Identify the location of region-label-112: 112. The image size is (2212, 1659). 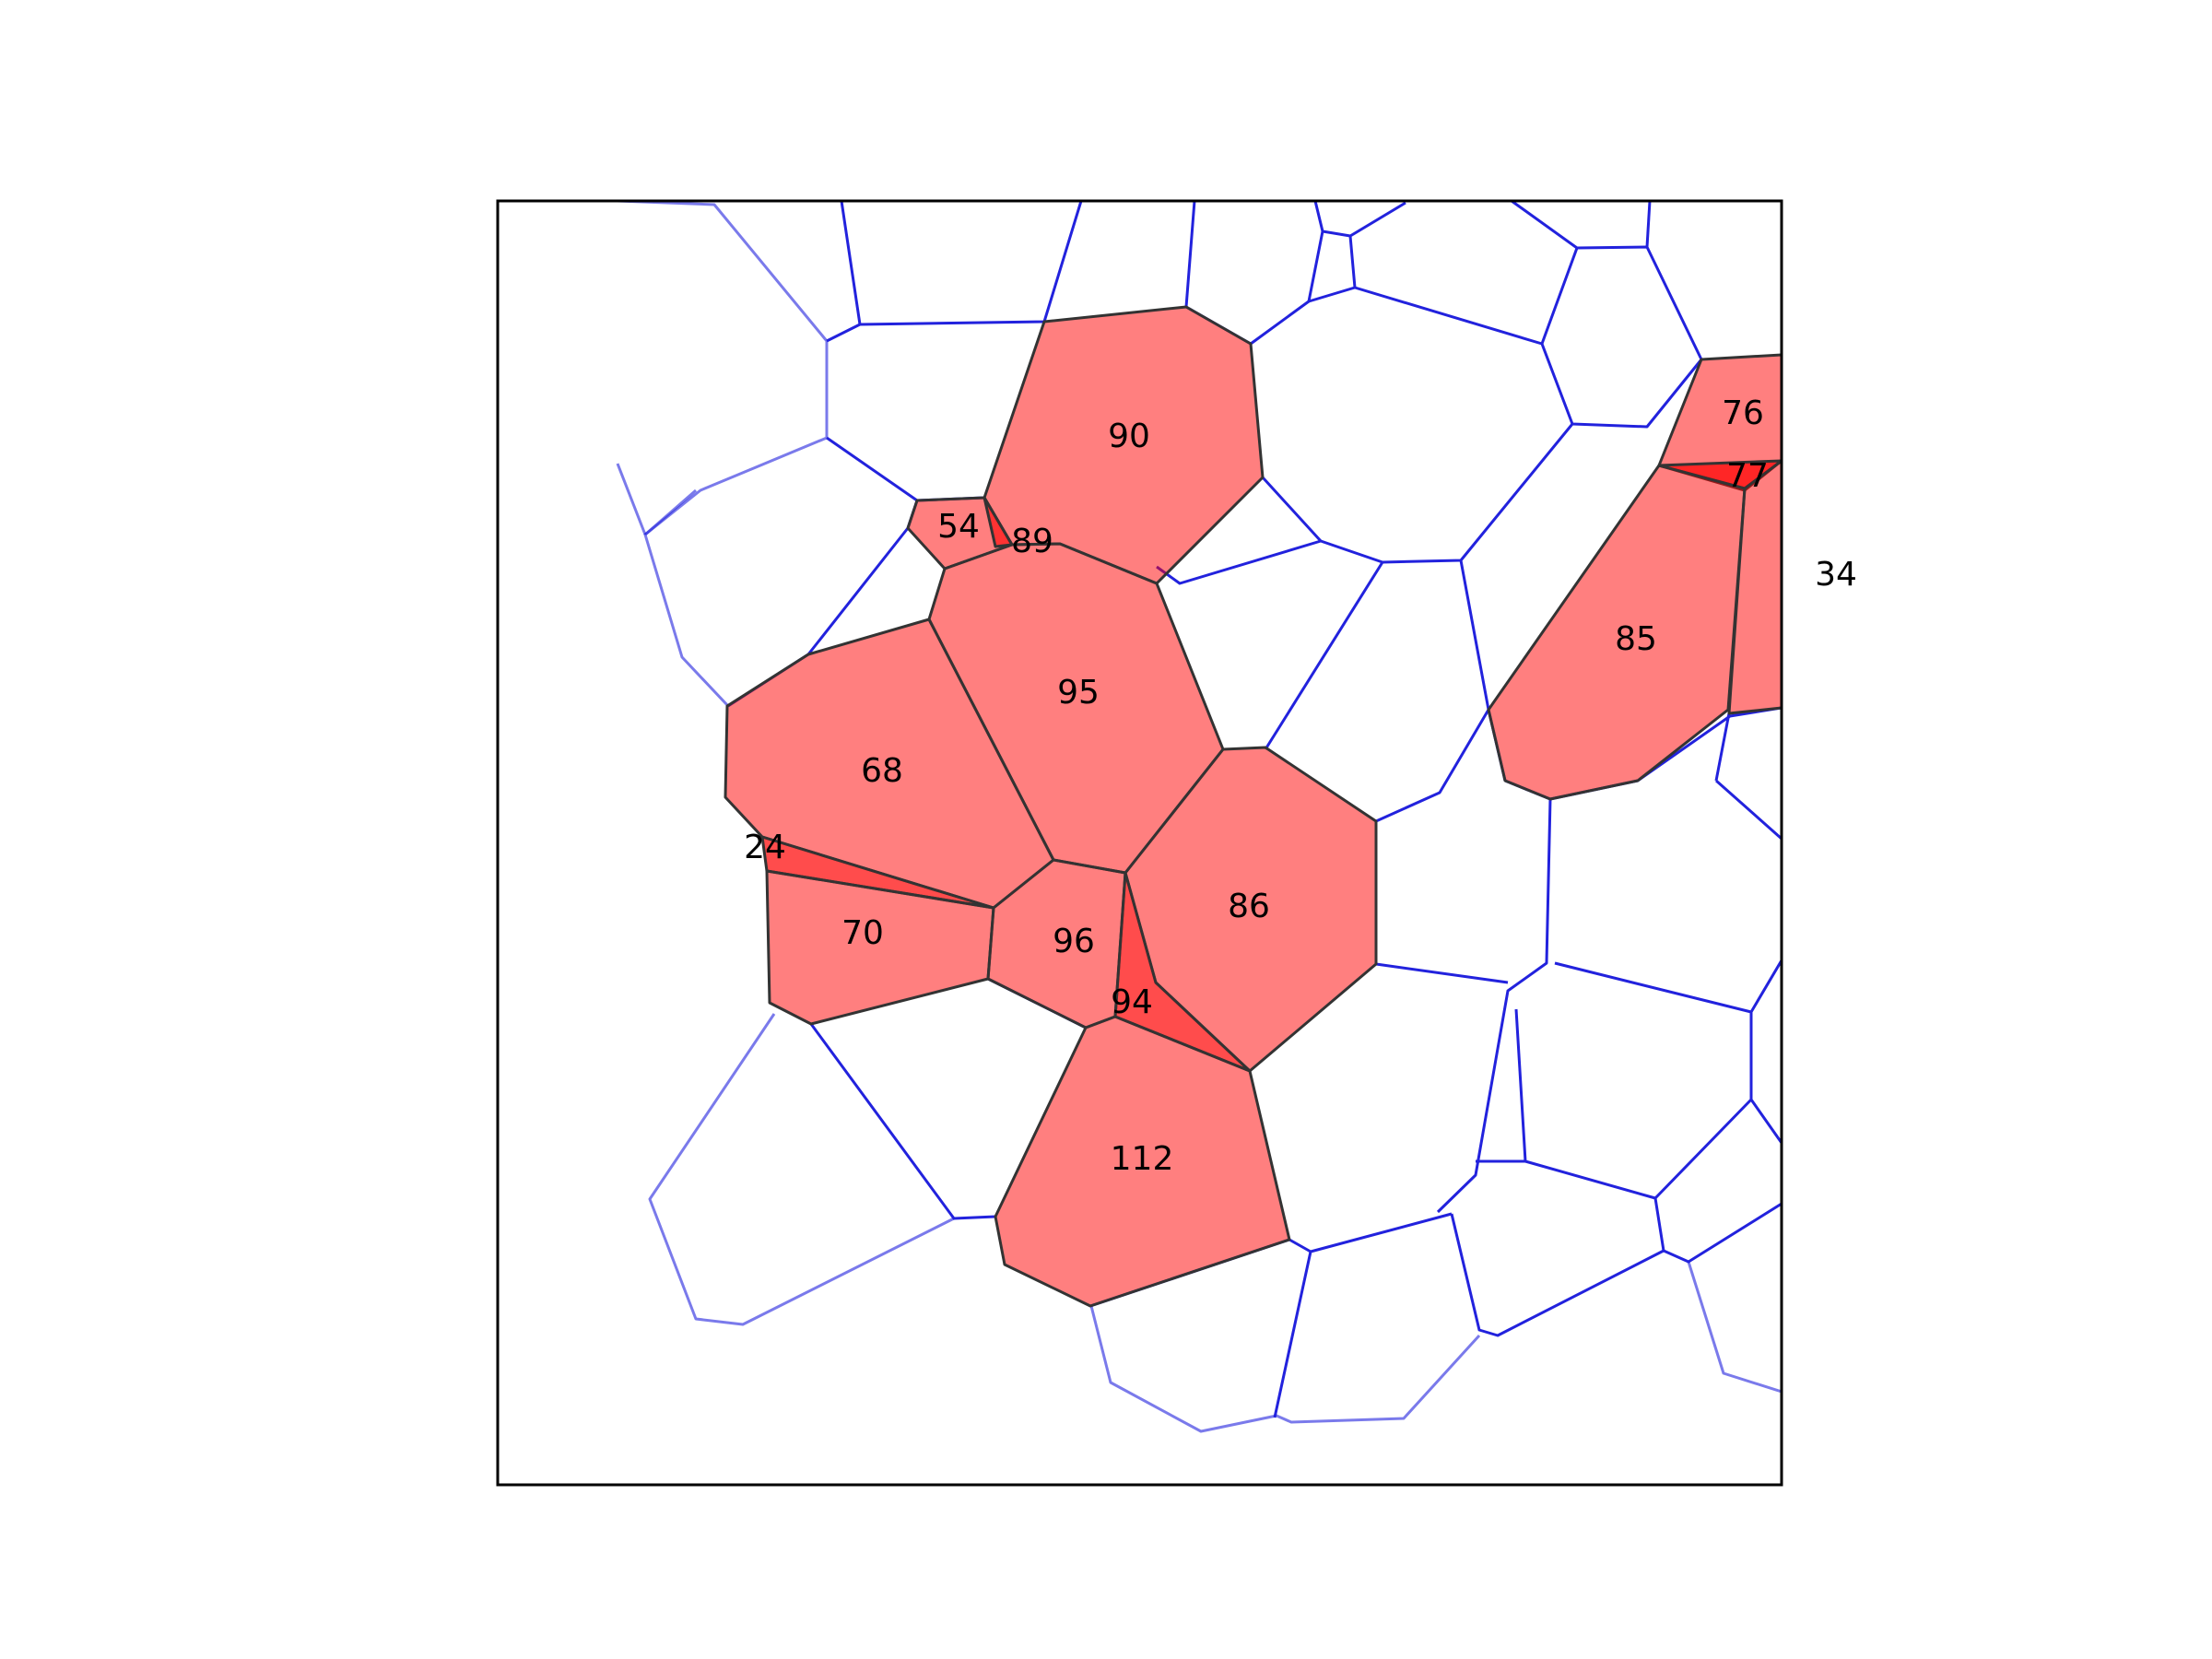
(1142, 1159).